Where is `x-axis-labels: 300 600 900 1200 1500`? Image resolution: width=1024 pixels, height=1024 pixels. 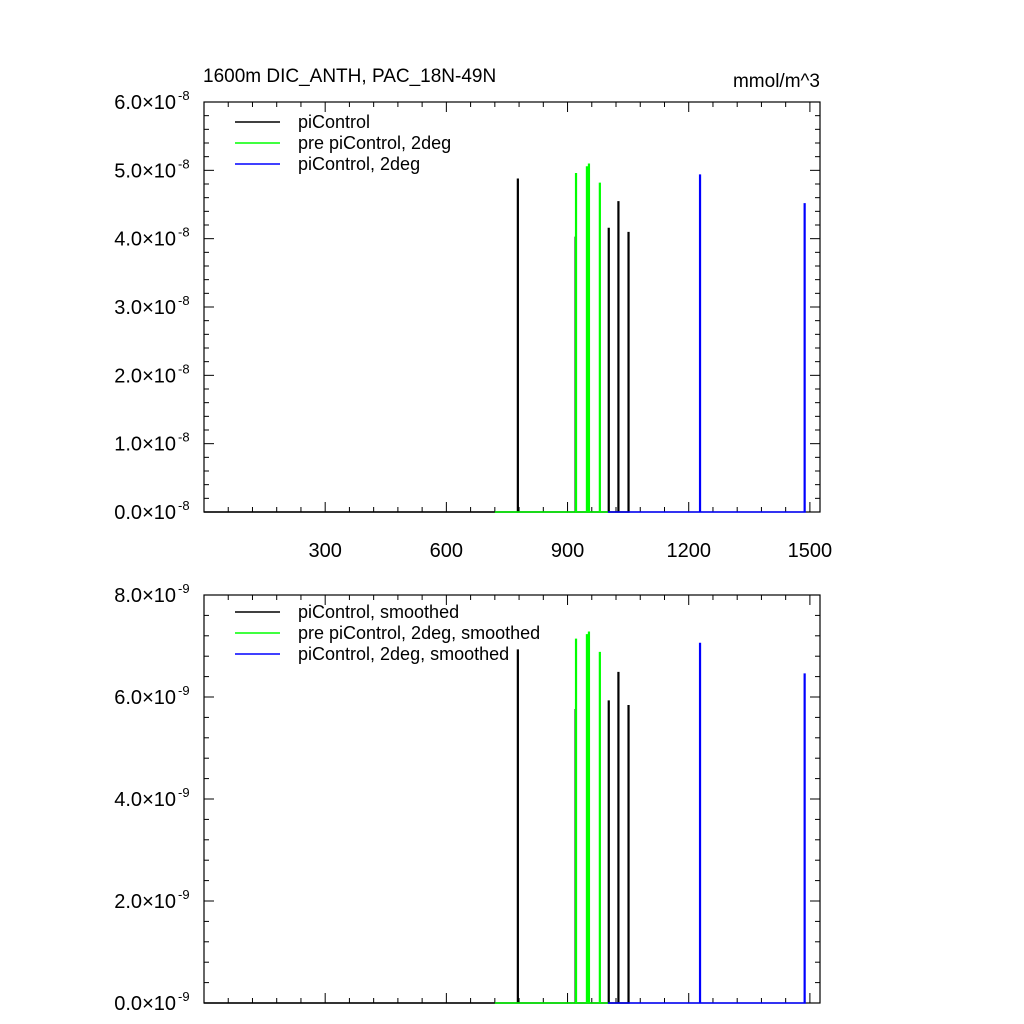
x-axis-labels: 300 600 900 1200 1500 is located at coordinates (570, 551).